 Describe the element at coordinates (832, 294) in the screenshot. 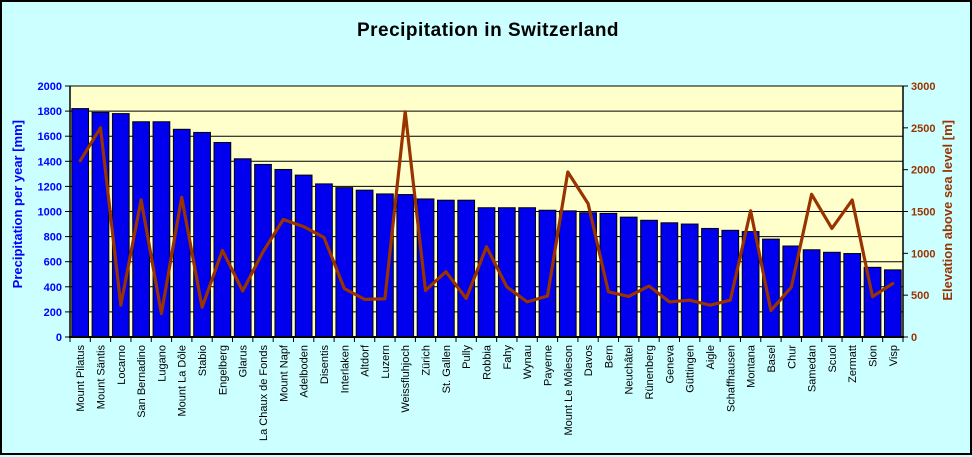

I see `bar-Scuol` at that location.